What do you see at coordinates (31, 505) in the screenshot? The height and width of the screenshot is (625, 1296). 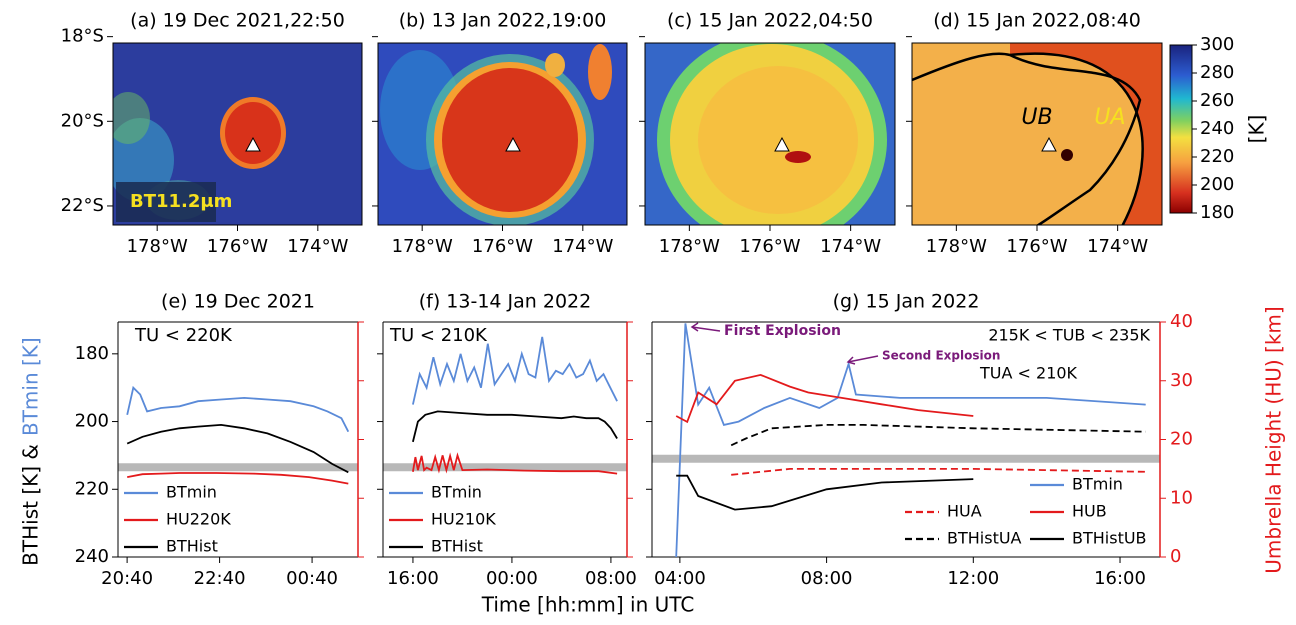 I see `y-axis-label: BTHist [K] &` at bounding box center [31, 505].